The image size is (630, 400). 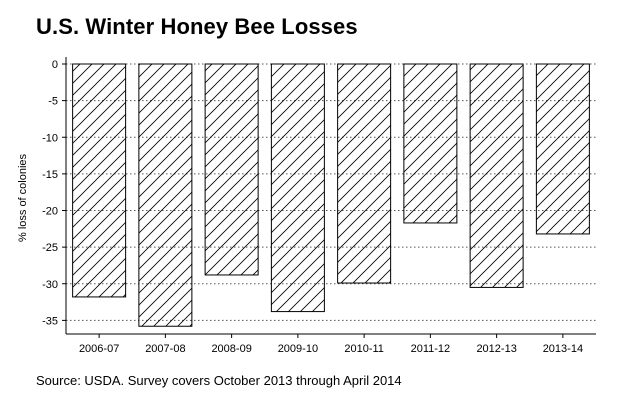 What do you see at coordinates (364, 349) in the screenshot?
I see `x-tick-label: 2010-11` at bounding box center [364, 349].